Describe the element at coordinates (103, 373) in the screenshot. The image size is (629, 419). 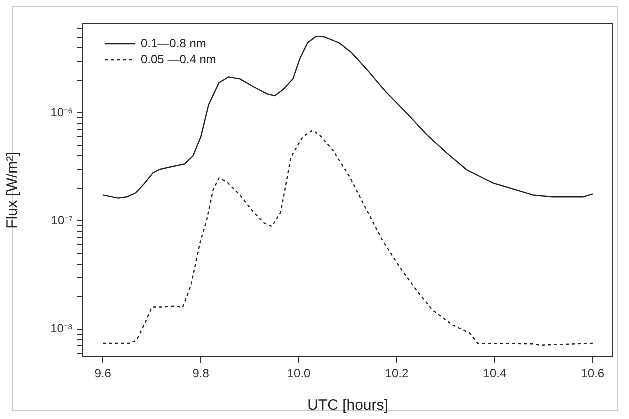
I see `x-tick-label: 9.6` at that location.